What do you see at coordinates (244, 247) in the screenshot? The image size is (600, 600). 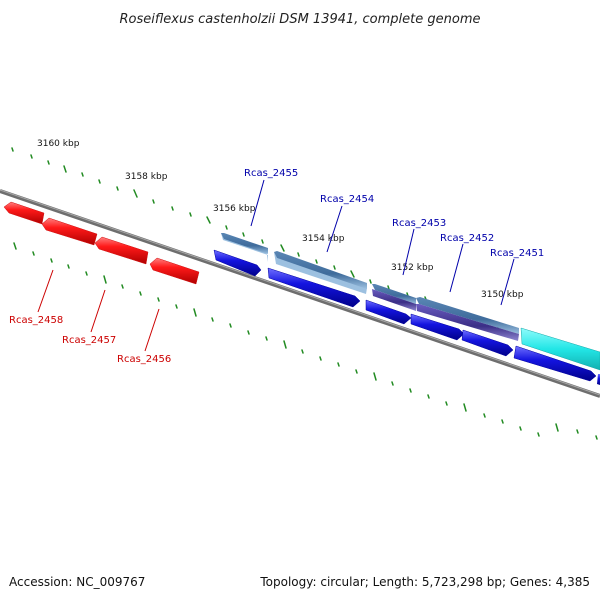 I see `gene-rcas-2455-upper` at bounding box center [244, 247].